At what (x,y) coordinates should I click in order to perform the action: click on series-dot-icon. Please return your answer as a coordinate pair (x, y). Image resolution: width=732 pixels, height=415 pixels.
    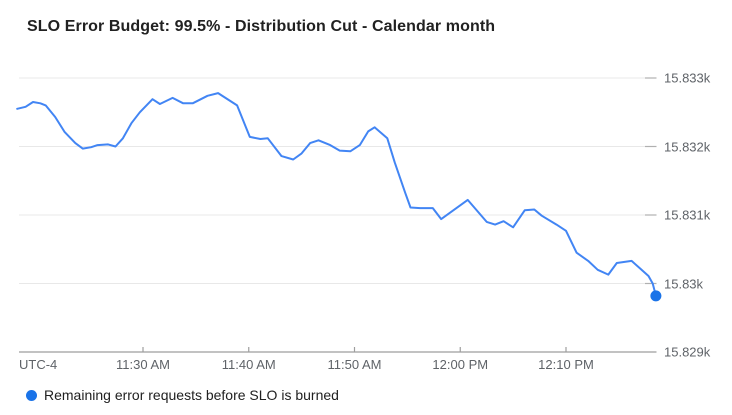
    Looking at the image, I should click on (31, 395).